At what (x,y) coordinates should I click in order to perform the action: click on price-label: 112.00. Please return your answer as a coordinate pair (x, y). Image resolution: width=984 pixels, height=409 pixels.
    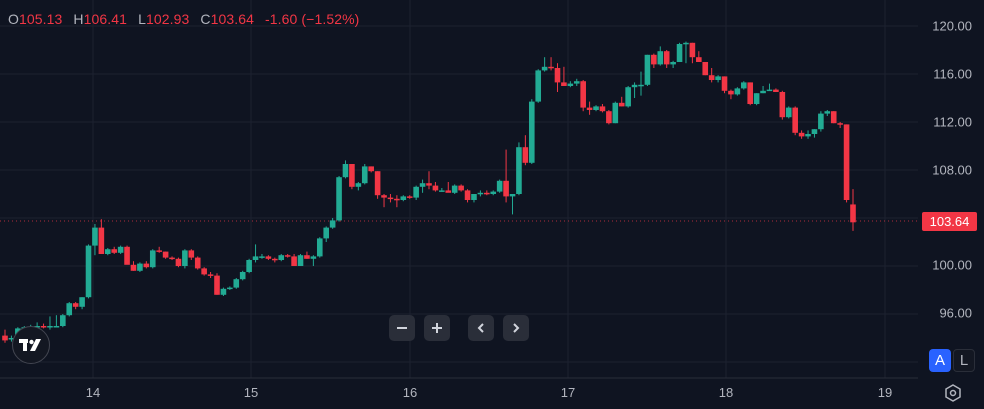
    Looking at the image, I should click on (952, 122).